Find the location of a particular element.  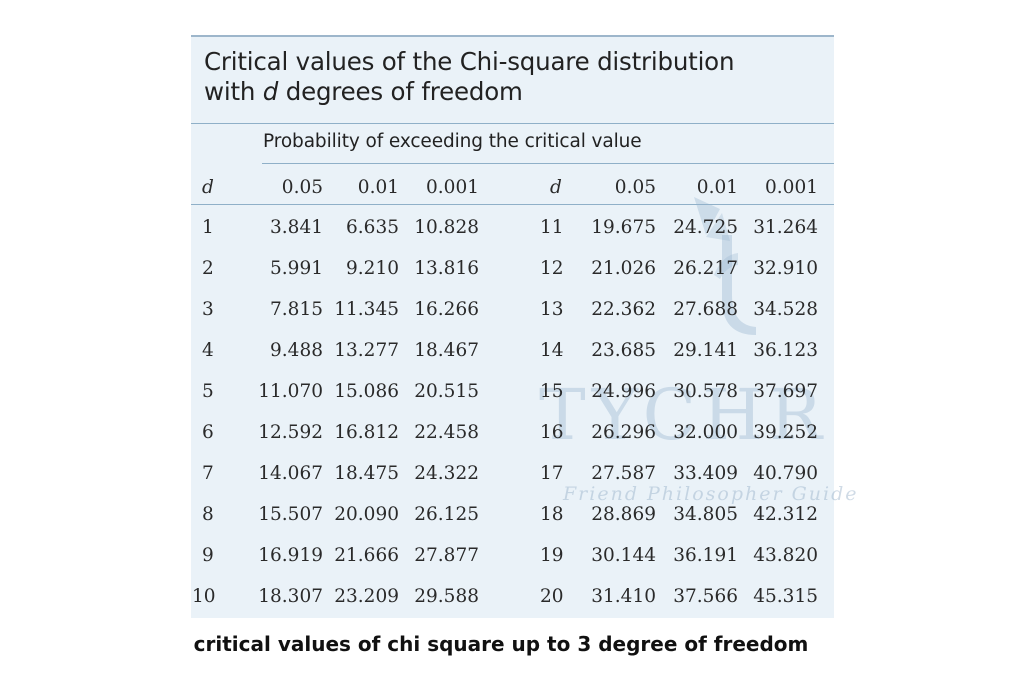

cell-0001: 13.816 is located at coordinates (446, 268).